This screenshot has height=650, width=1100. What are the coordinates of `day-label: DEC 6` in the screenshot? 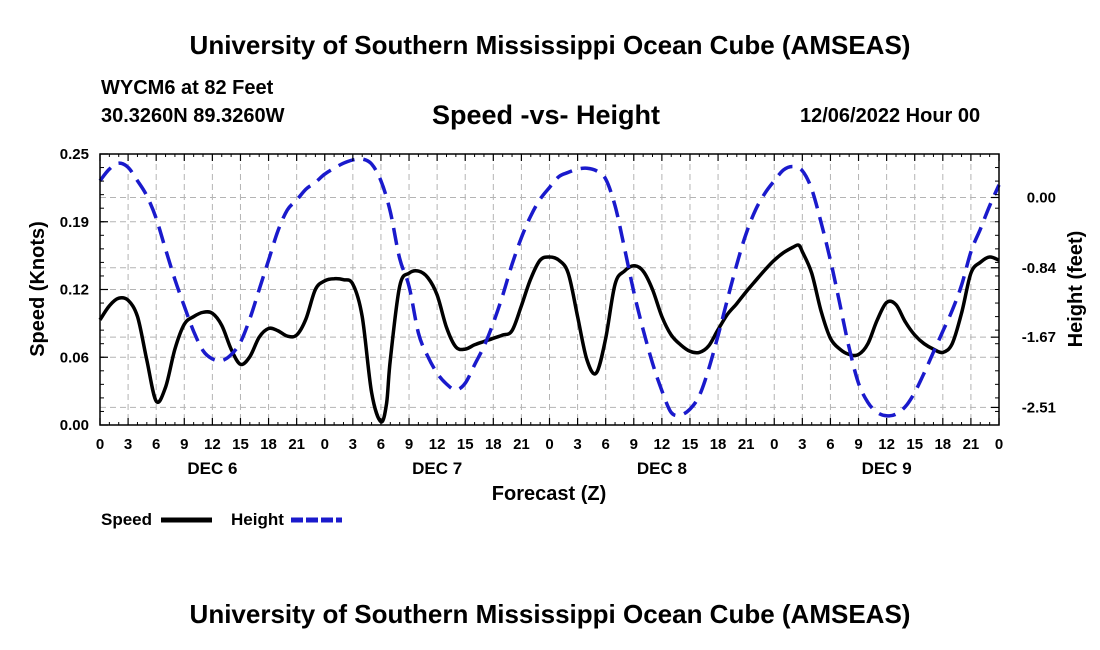 It's located at (212, 468).